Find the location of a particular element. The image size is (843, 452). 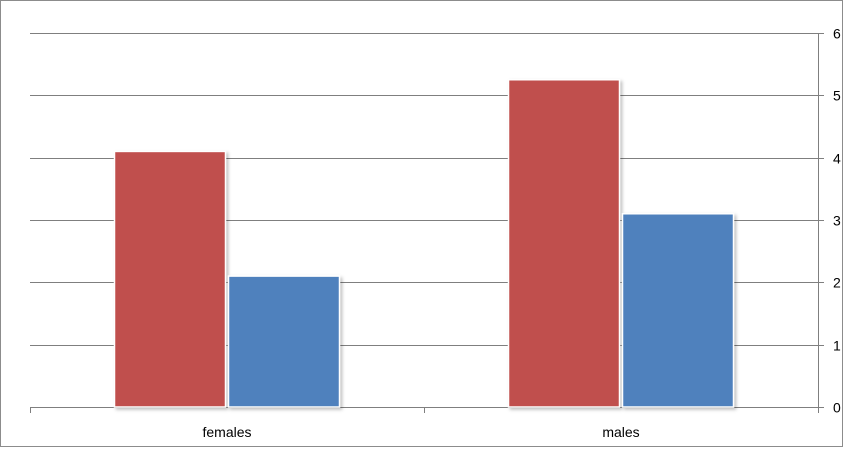

x-category-label: females is located at coordinates (226, 432).